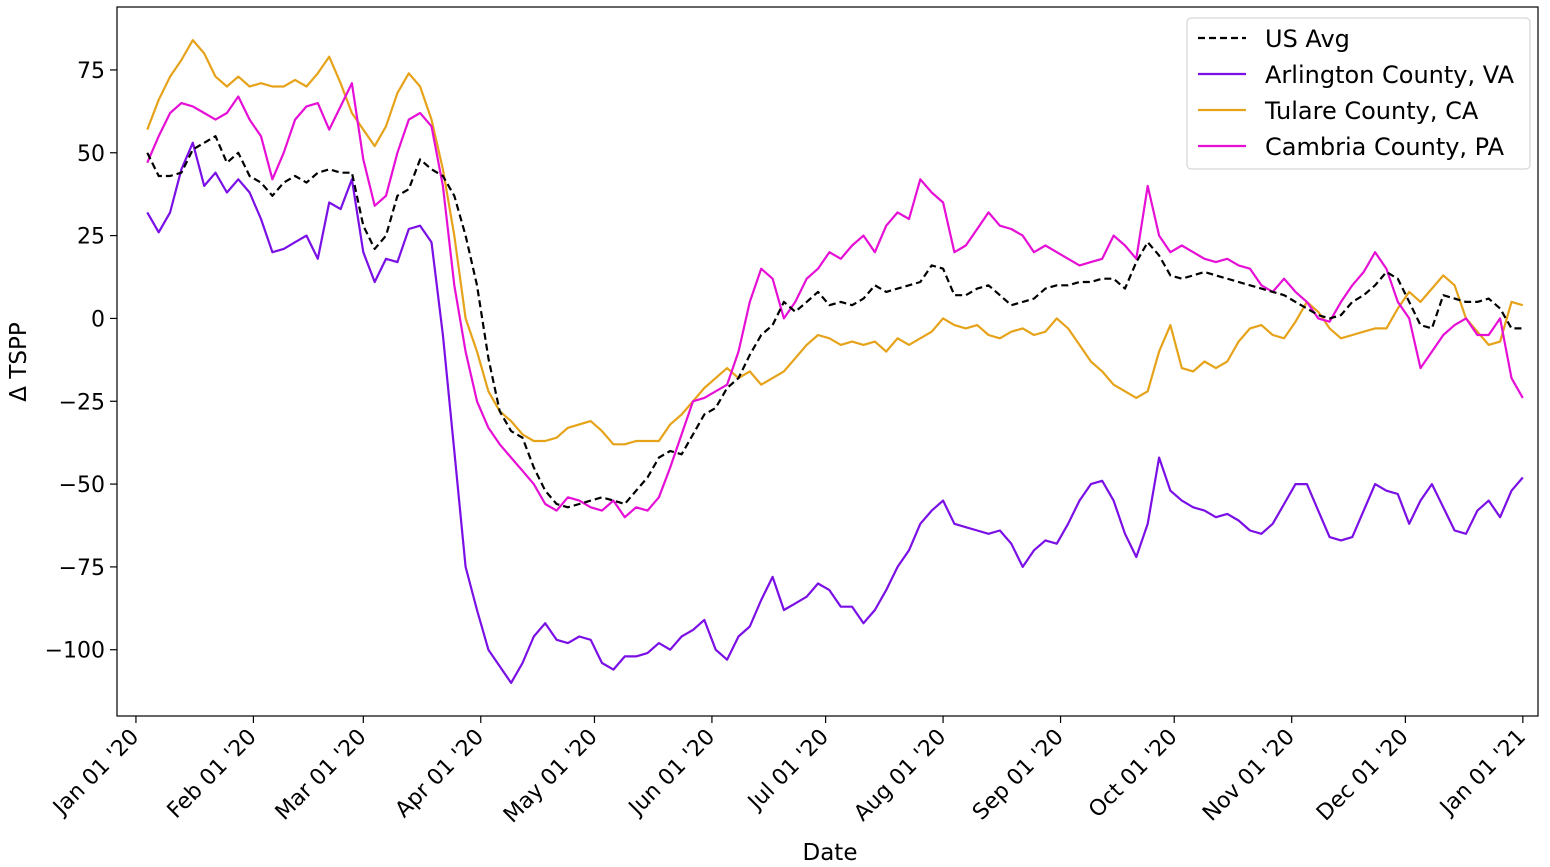 The width and height of the screenshot is (1550, 867). What do you see at coordinates (81, 361) in the screenshot?
I see `y-axis: 75 50 25 0 −25 −50 −75 −100` at bounding box center [81, 361].